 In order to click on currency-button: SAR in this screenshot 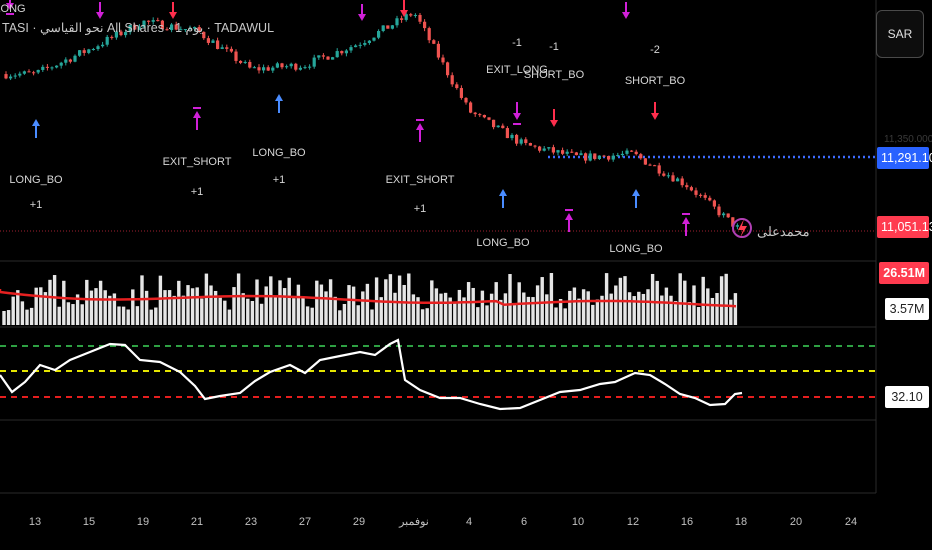, I will do `click(900, 34)`.